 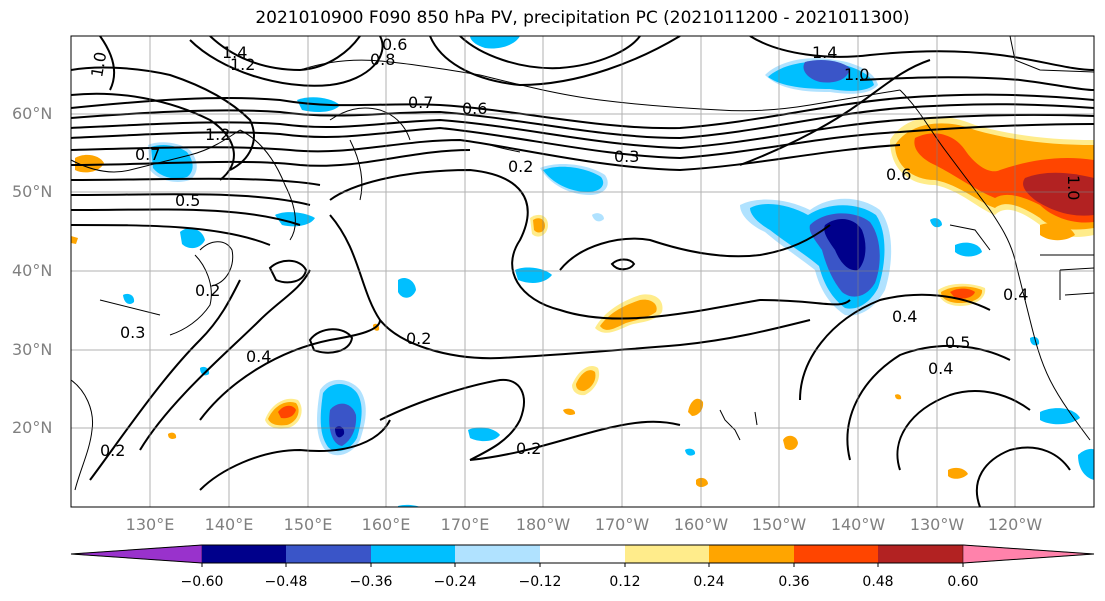 I want to click on lon-label: 170°E, so click(x=465, y=524).